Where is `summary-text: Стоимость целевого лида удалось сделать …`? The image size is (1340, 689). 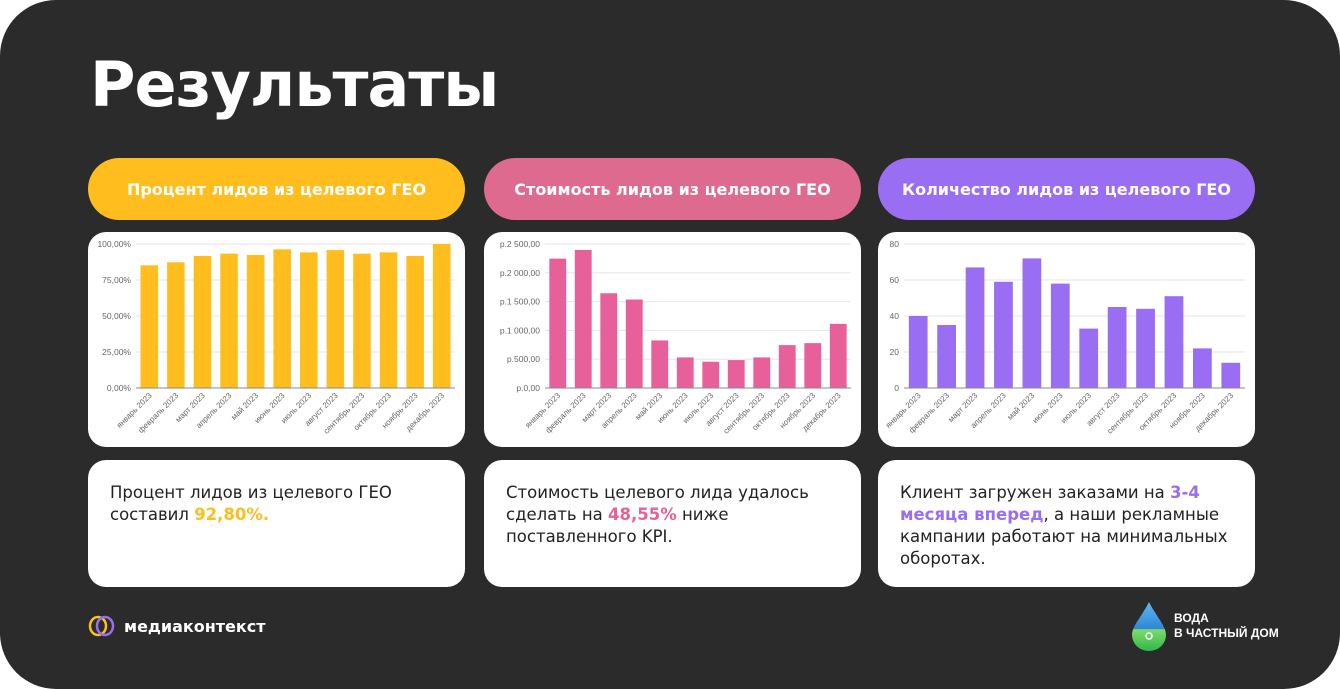
summary-text: Стоимость целевого лида удалось сделать … is located at coordinates (657, 503).